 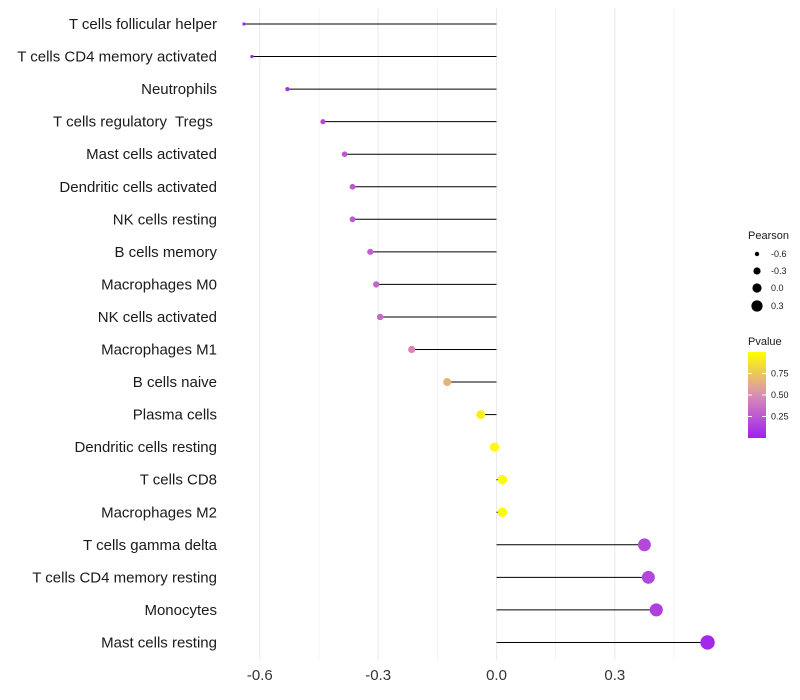 I want to click on category-label: Mast cells activated, so click(x=151, y=154).